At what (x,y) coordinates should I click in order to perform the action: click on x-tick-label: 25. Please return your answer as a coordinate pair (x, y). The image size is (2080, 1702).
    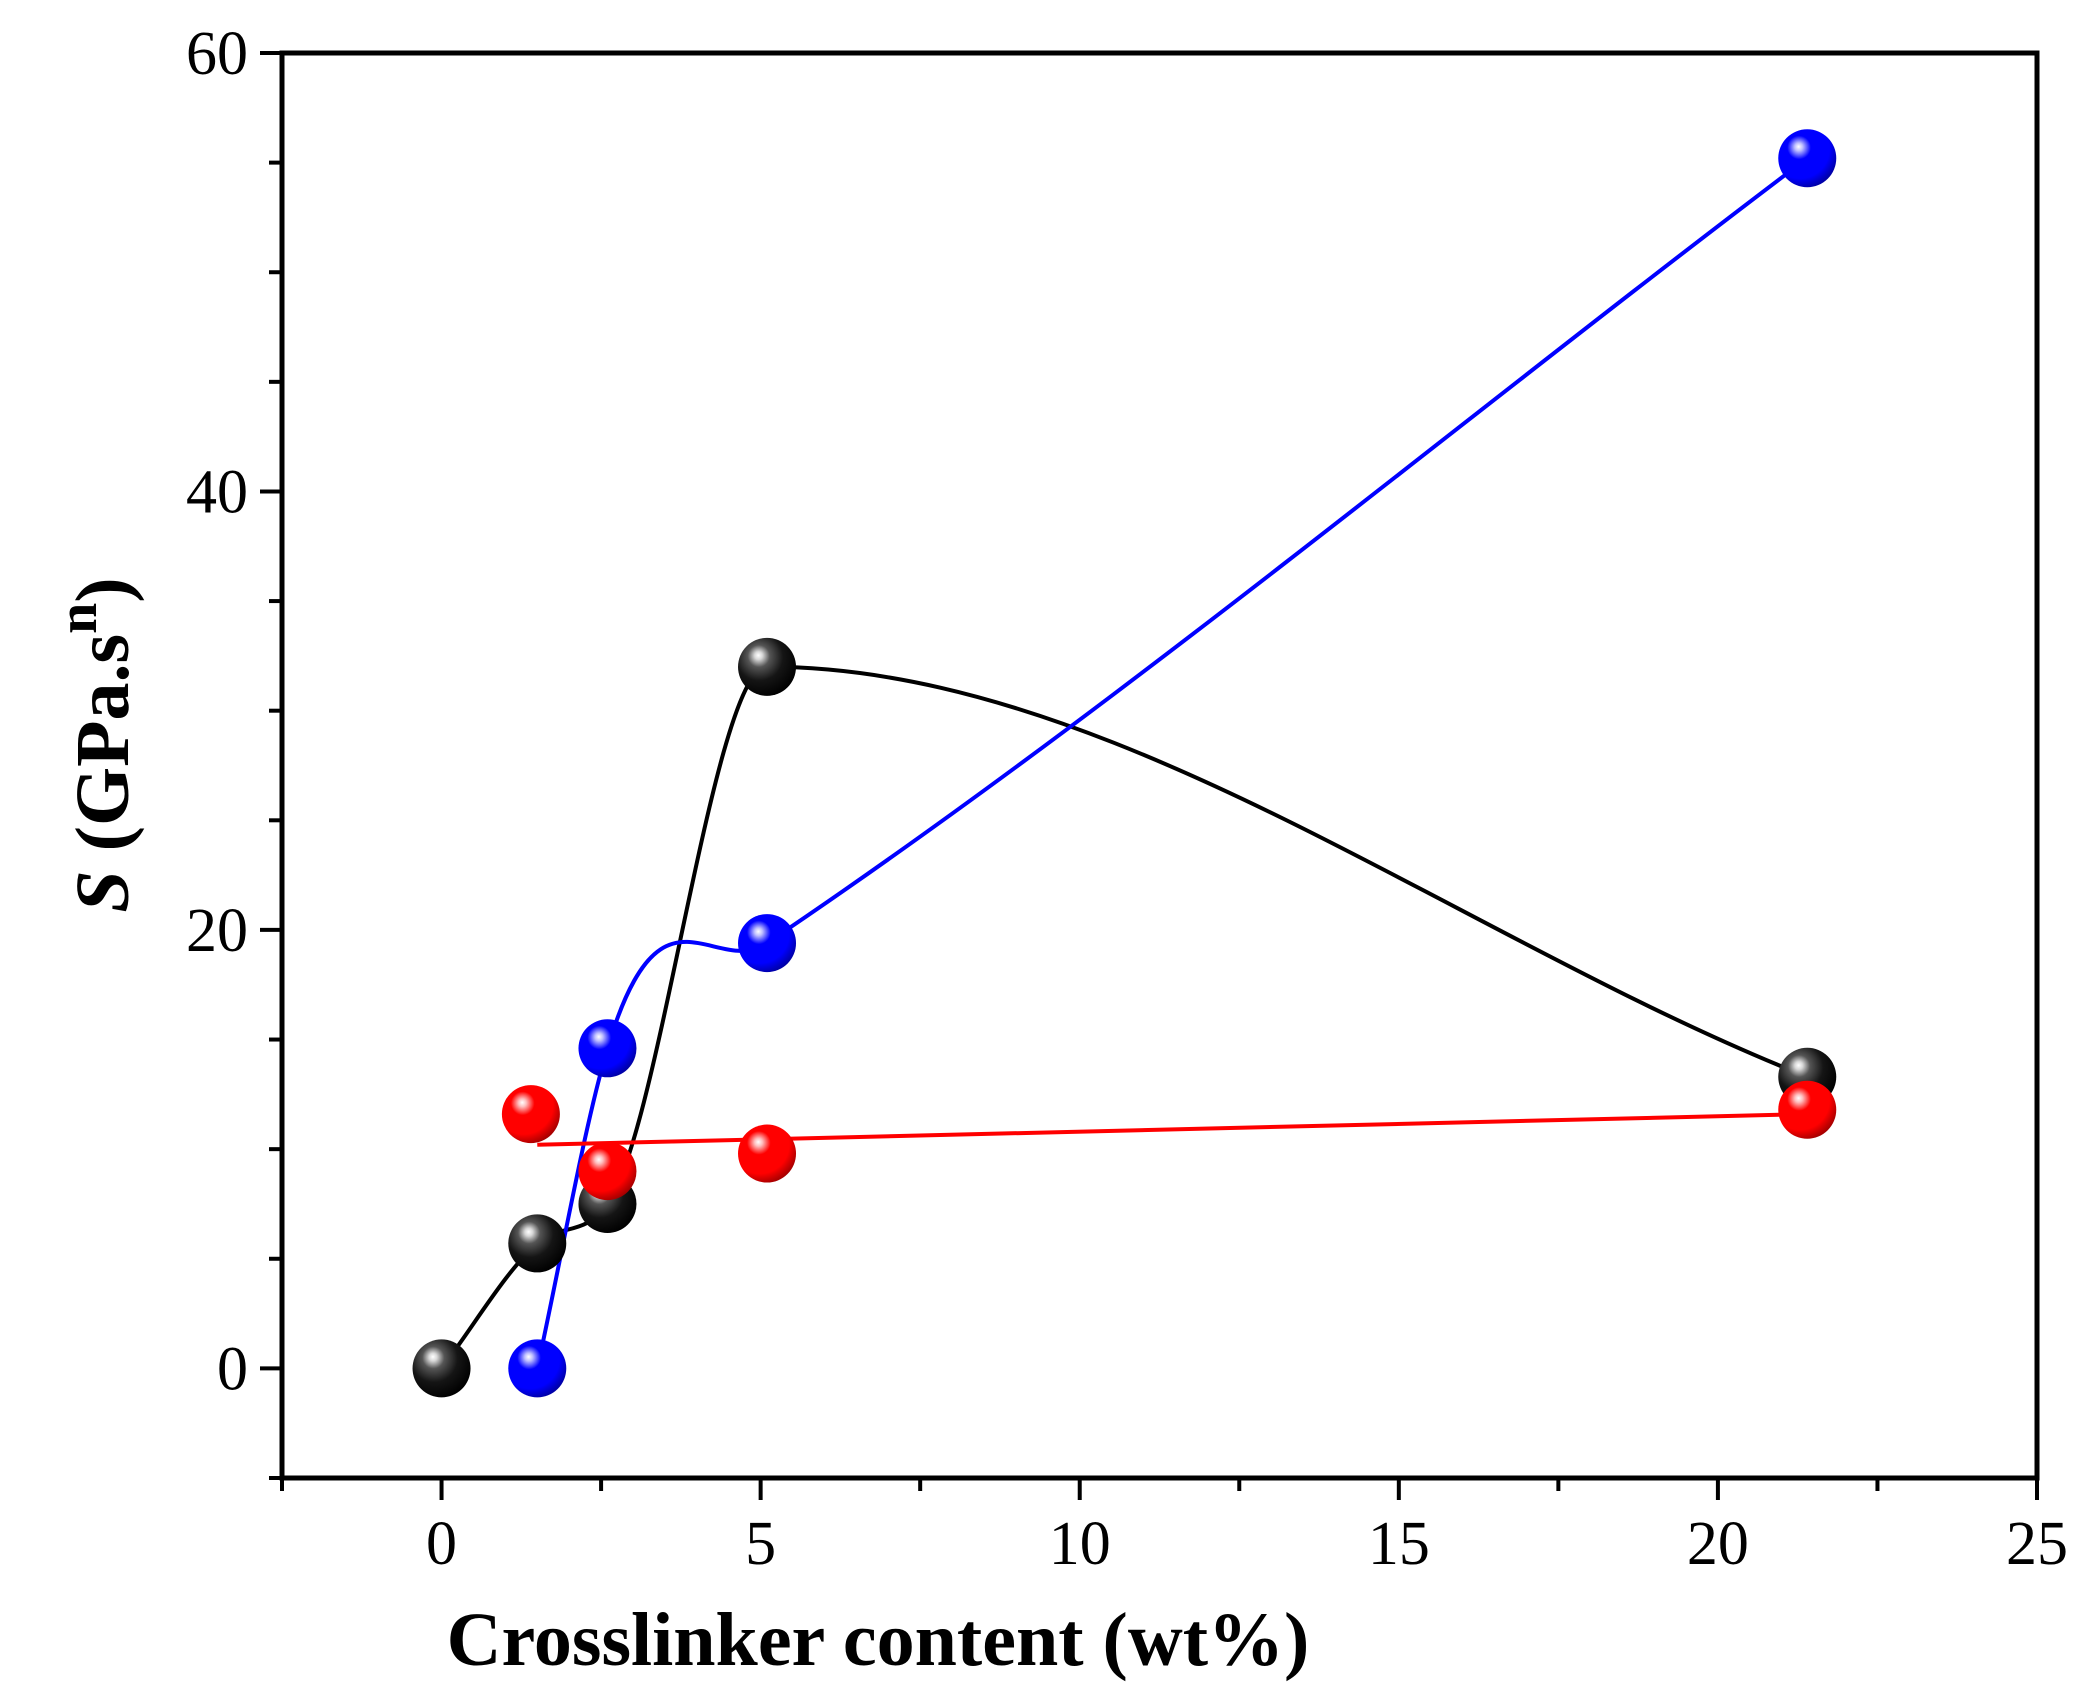
    Looking at the image, I should click on (2037, 1544).